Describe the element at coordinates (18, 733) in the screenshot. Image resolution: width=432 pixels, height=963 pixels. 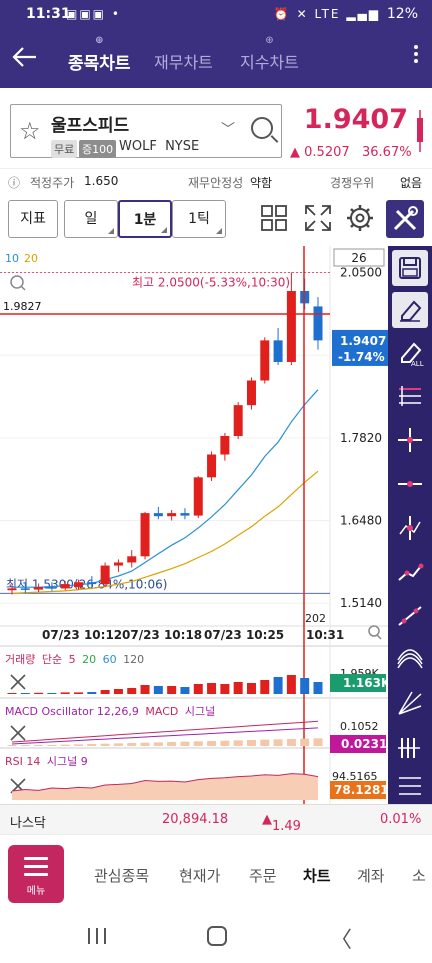
I see `close-macd-icon` at that location.